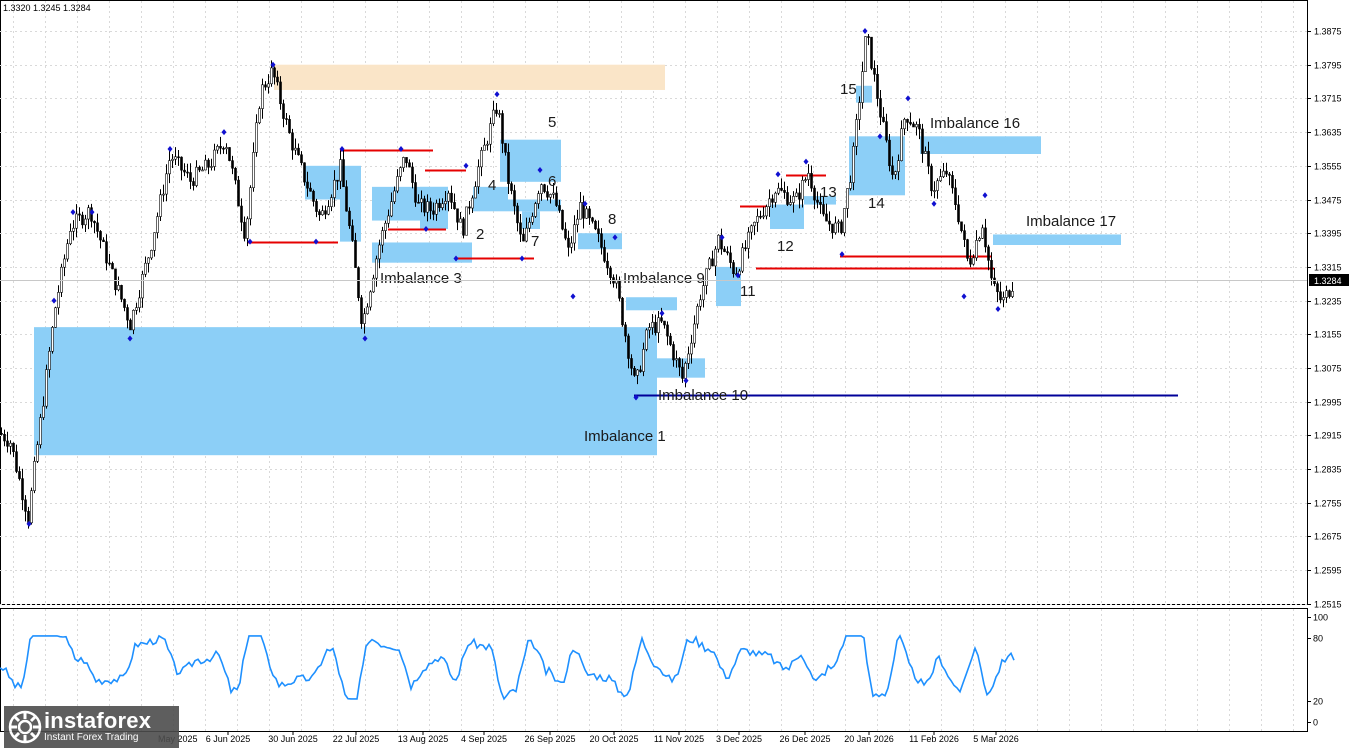  Describe the element at coordinates (1328, 504) in the screenshot. I see `y-tick-label: 1.2755` at that location.